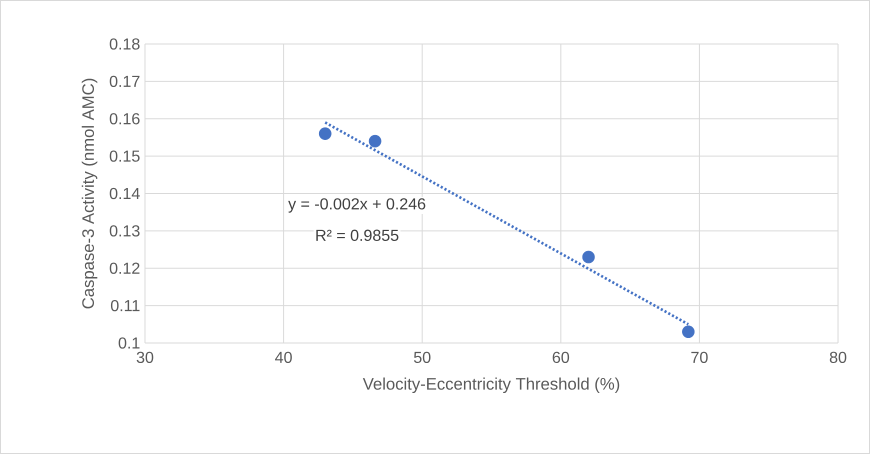  Describe the element at coordinates (422, 358) in the screenshot. I see `x-tick-label: 50` at that location.